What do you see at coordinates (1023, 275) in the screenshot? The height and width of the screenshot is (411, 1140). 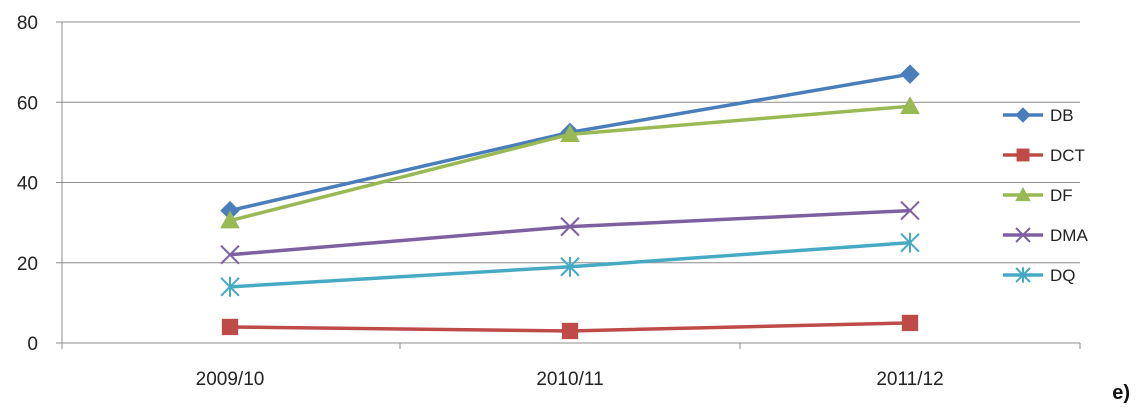 I see `legend-marker-dq` at bounding box center [1023, 275].